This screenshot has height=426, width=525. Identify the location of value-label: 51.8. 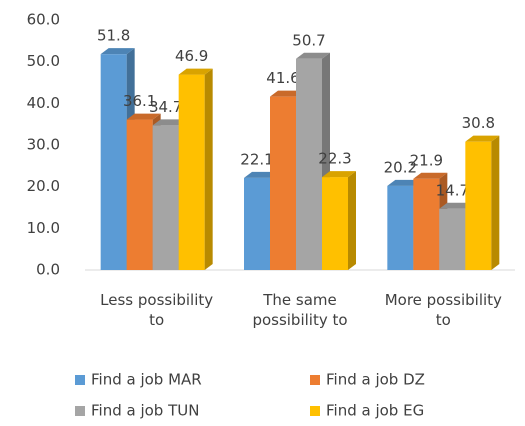
(113, 36).